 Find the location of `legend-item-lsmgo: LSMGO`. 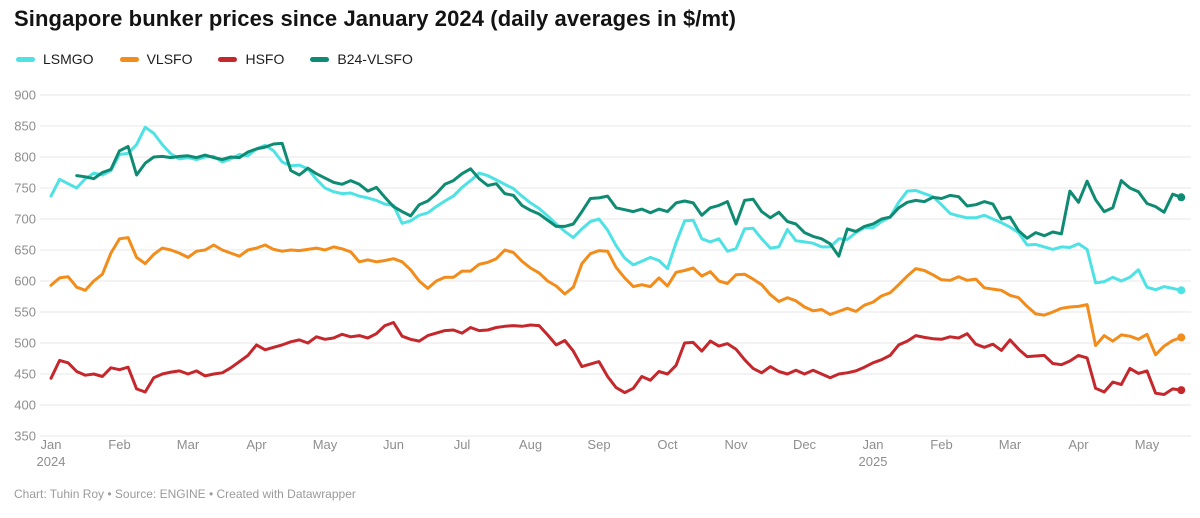

legend-item-lsmgo: LSMGO is located at coordinates (55, 59).